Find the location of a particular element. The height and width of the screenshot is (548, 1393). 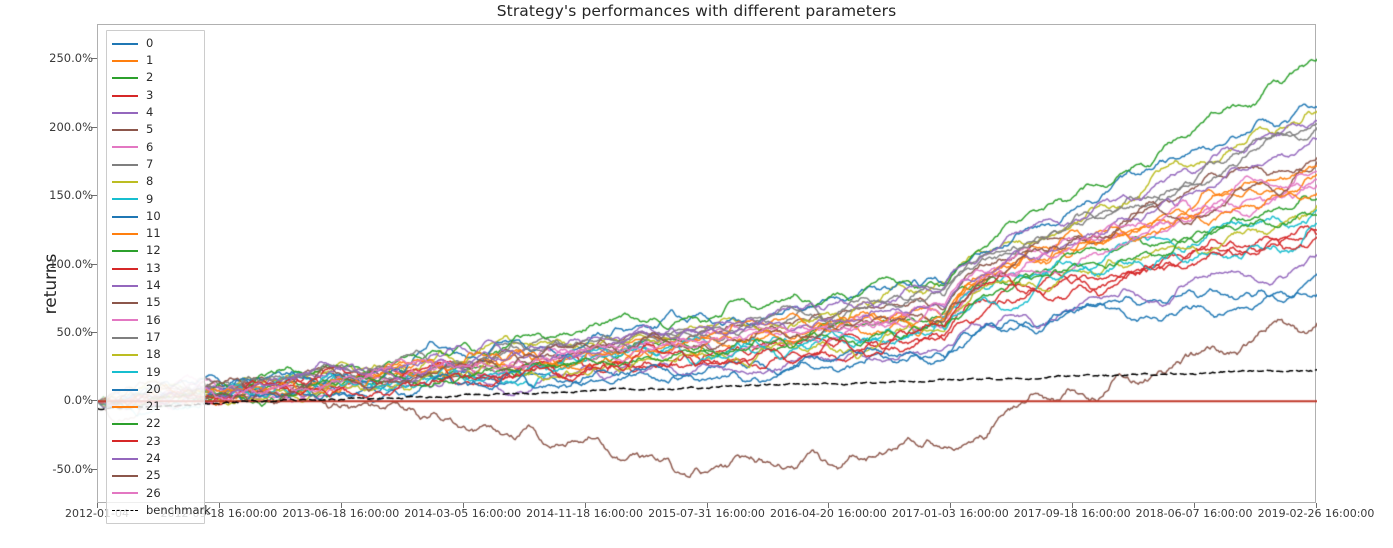

y-tick-label: -50.0% is located at coordinates (72, 468).